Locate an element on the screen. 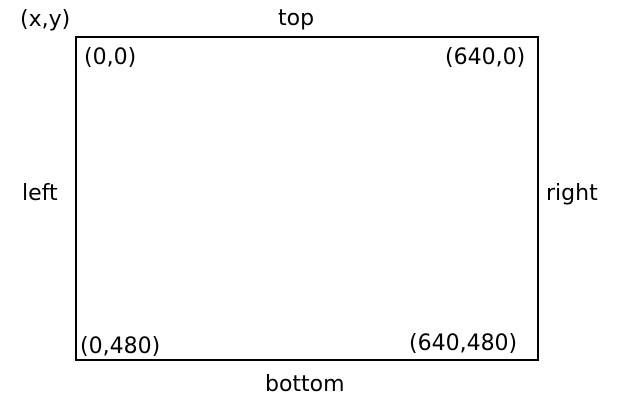  side-label-right: right is located at coordinates (572, 193).